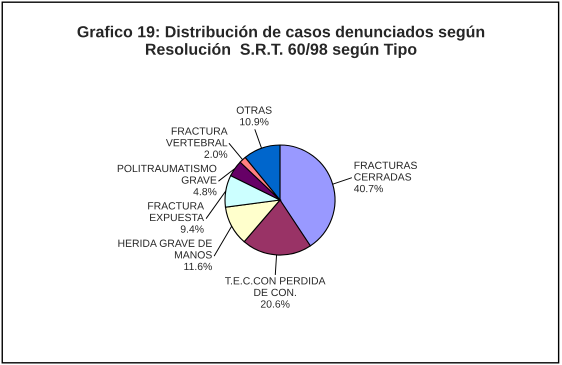 Image resolution: width=562 pixels, height=365 pixels. Describe the element at coordinates (198, 266) in the screenshot. I see `data-label: 11.6%` at that location.